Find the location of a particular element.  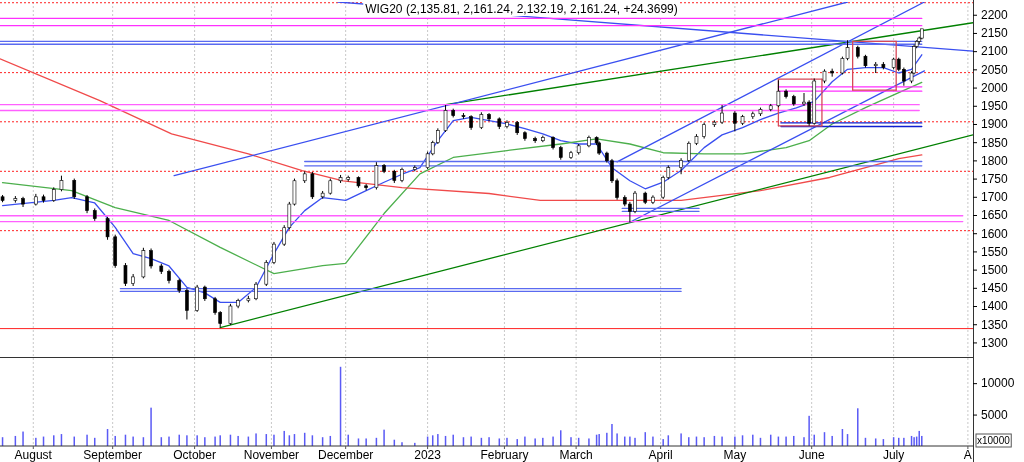

x-tick-label: March is located at coordinates (576, 455).